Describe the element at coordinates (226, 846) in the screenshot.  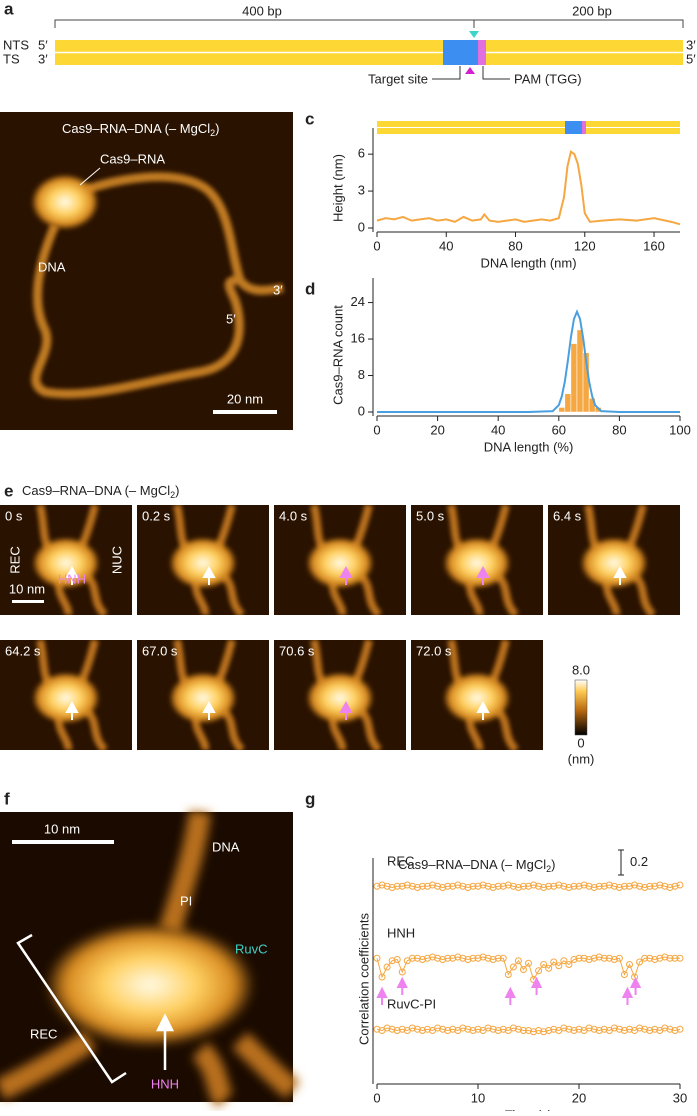
I see `label: DNA` at that location.